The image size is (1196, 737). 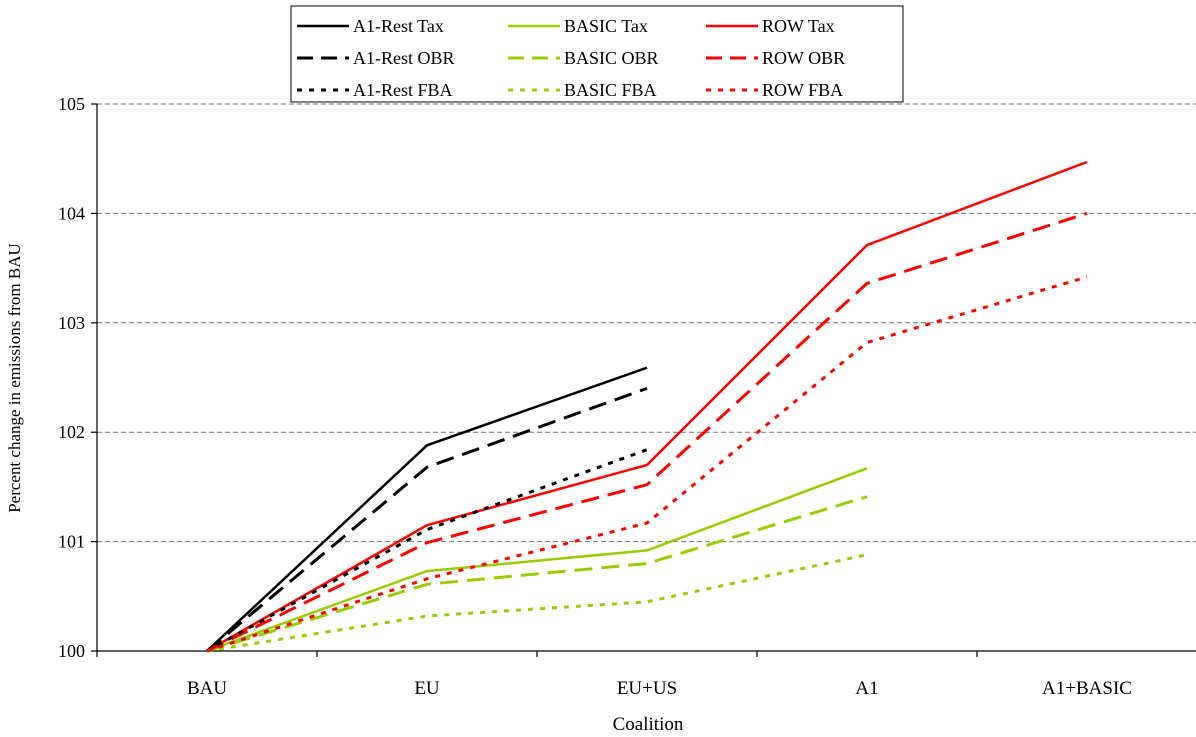 What do you see at coordinates (1087, 688) in the screenshot?
I see `x-tick-label: A1+BASIC` at bounding box center [1087, 688].